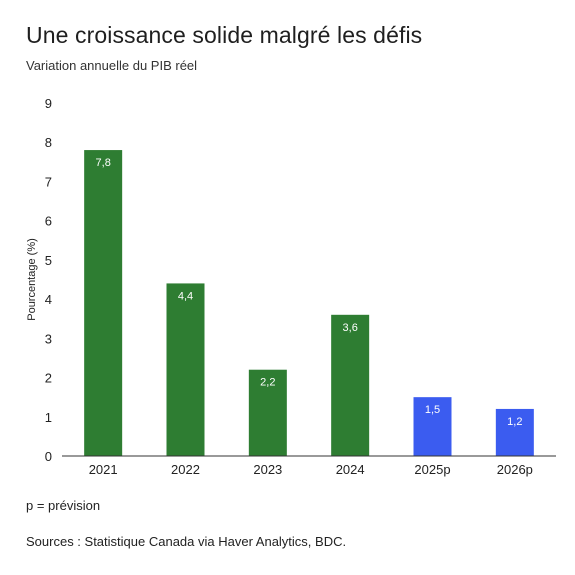 This screenshot has height=575, width=575. Describe the element at coordinates (48, 221) in the screenshot. I see `y-tick-label: 6` at that location.